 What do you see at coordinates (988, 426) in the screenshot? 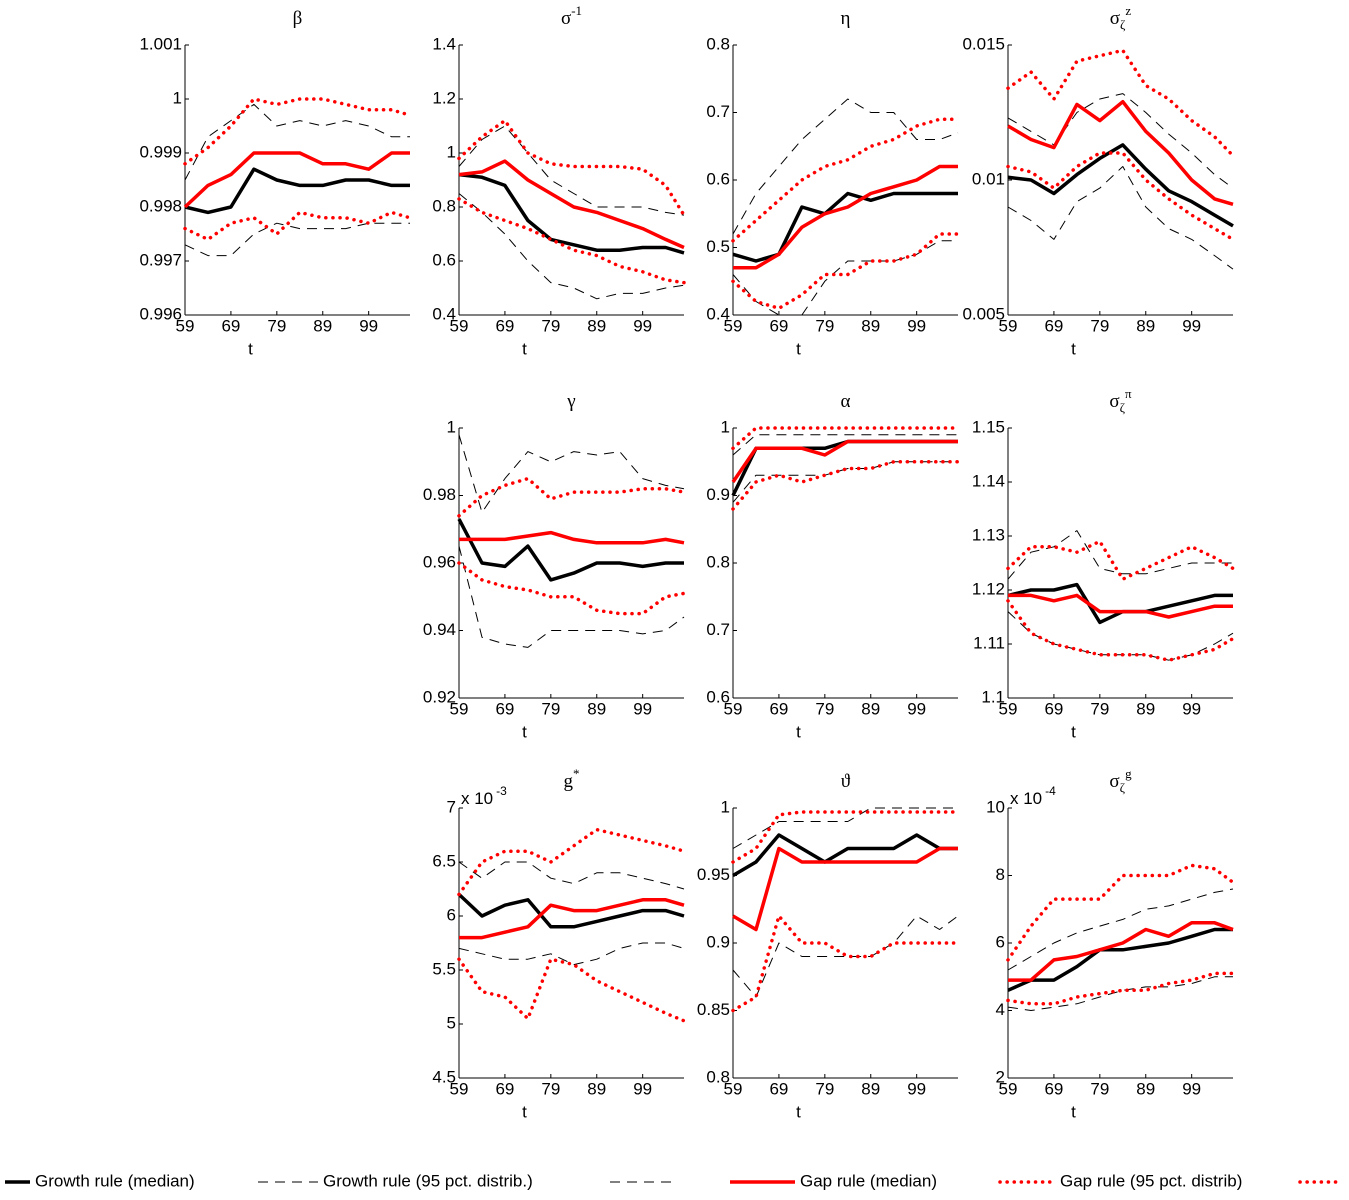
I see `y-tick-label: 1.15` at bounding box center [988, 426].